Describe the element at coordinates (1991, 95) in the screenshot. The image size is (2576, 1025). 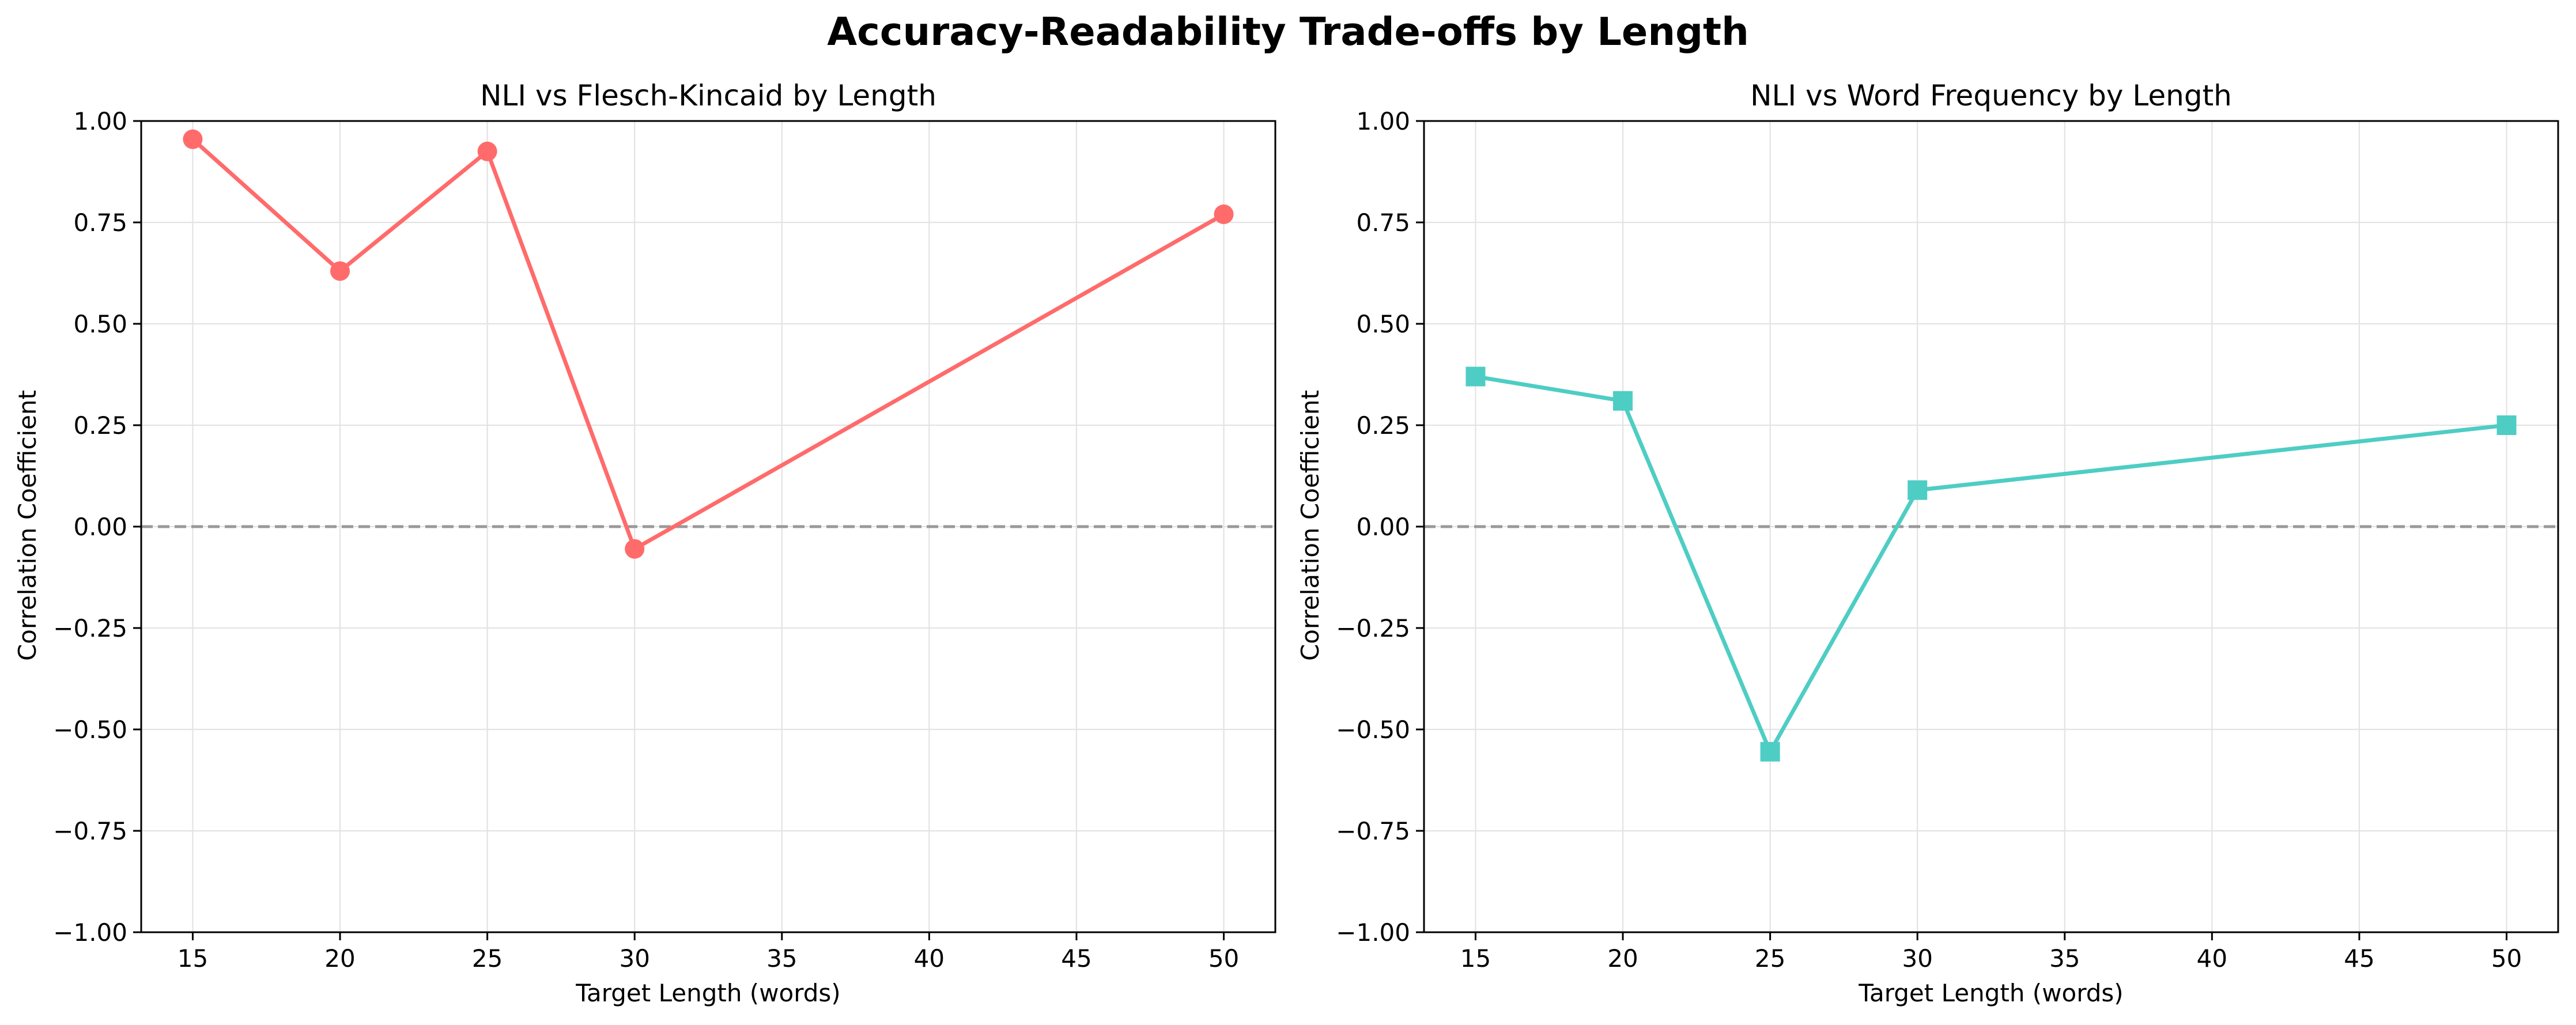
I see `panel-title: NLI vs Word Frequency by Length` at that location.